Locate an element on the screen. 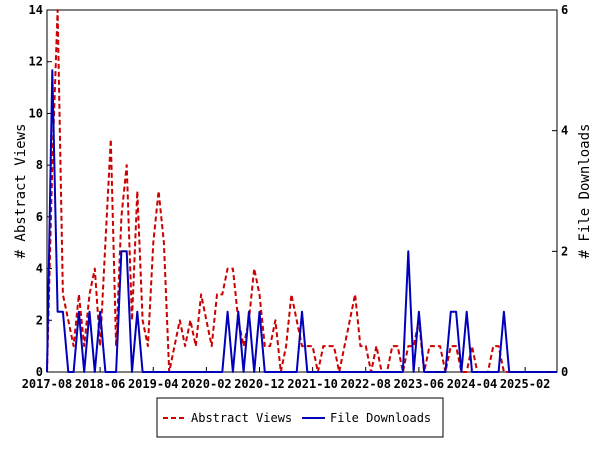 Image resolution: width=600 pixels, height=450 pixels. y-left-tick-label: 8 is located at coordinates (39, 165).